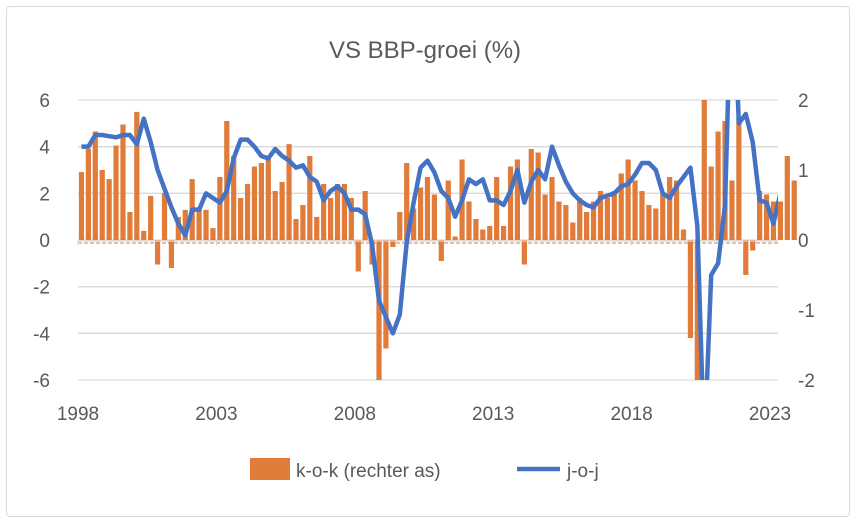  I want to click on legend-label-joj: j-o-j, so click(582, 471).